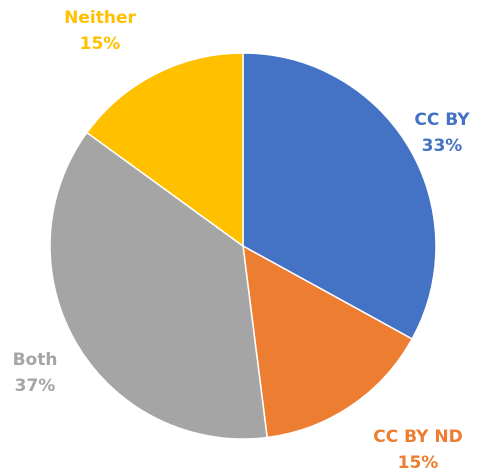 The width and height of the screenshot is (485, 475). Describe the element at coordinates (35, 360) in the screenshot. I see `slice-label: Both` at that location.